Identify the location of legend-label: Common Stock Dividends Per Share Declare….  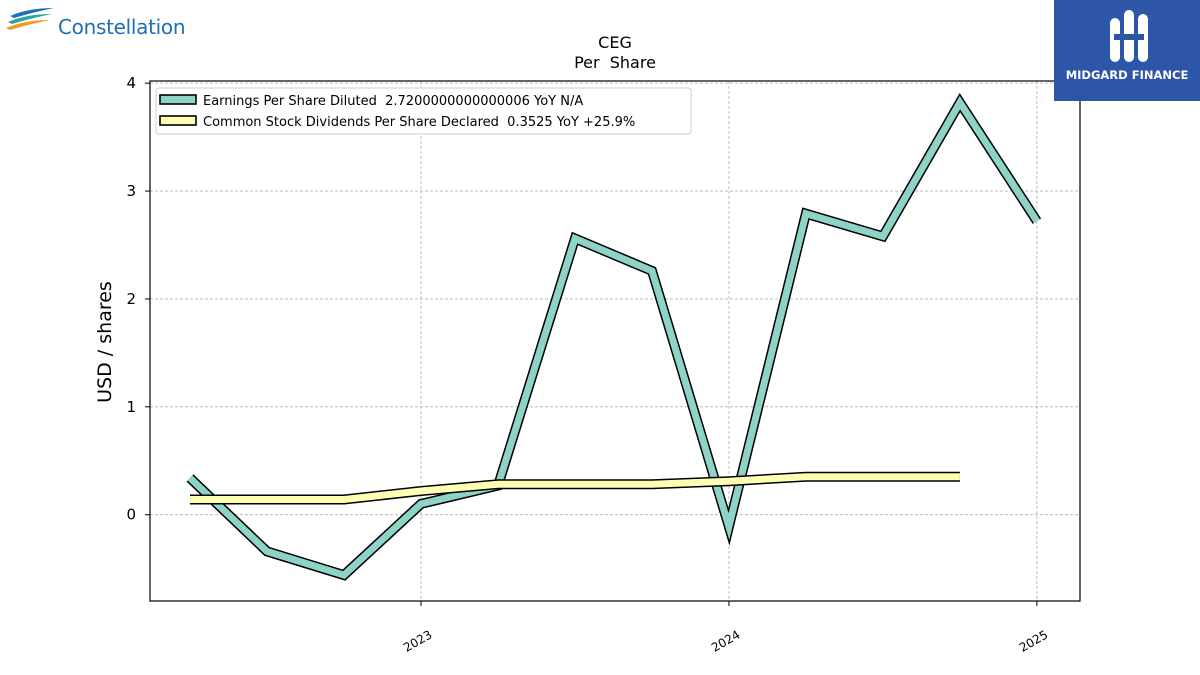
(419, 122).